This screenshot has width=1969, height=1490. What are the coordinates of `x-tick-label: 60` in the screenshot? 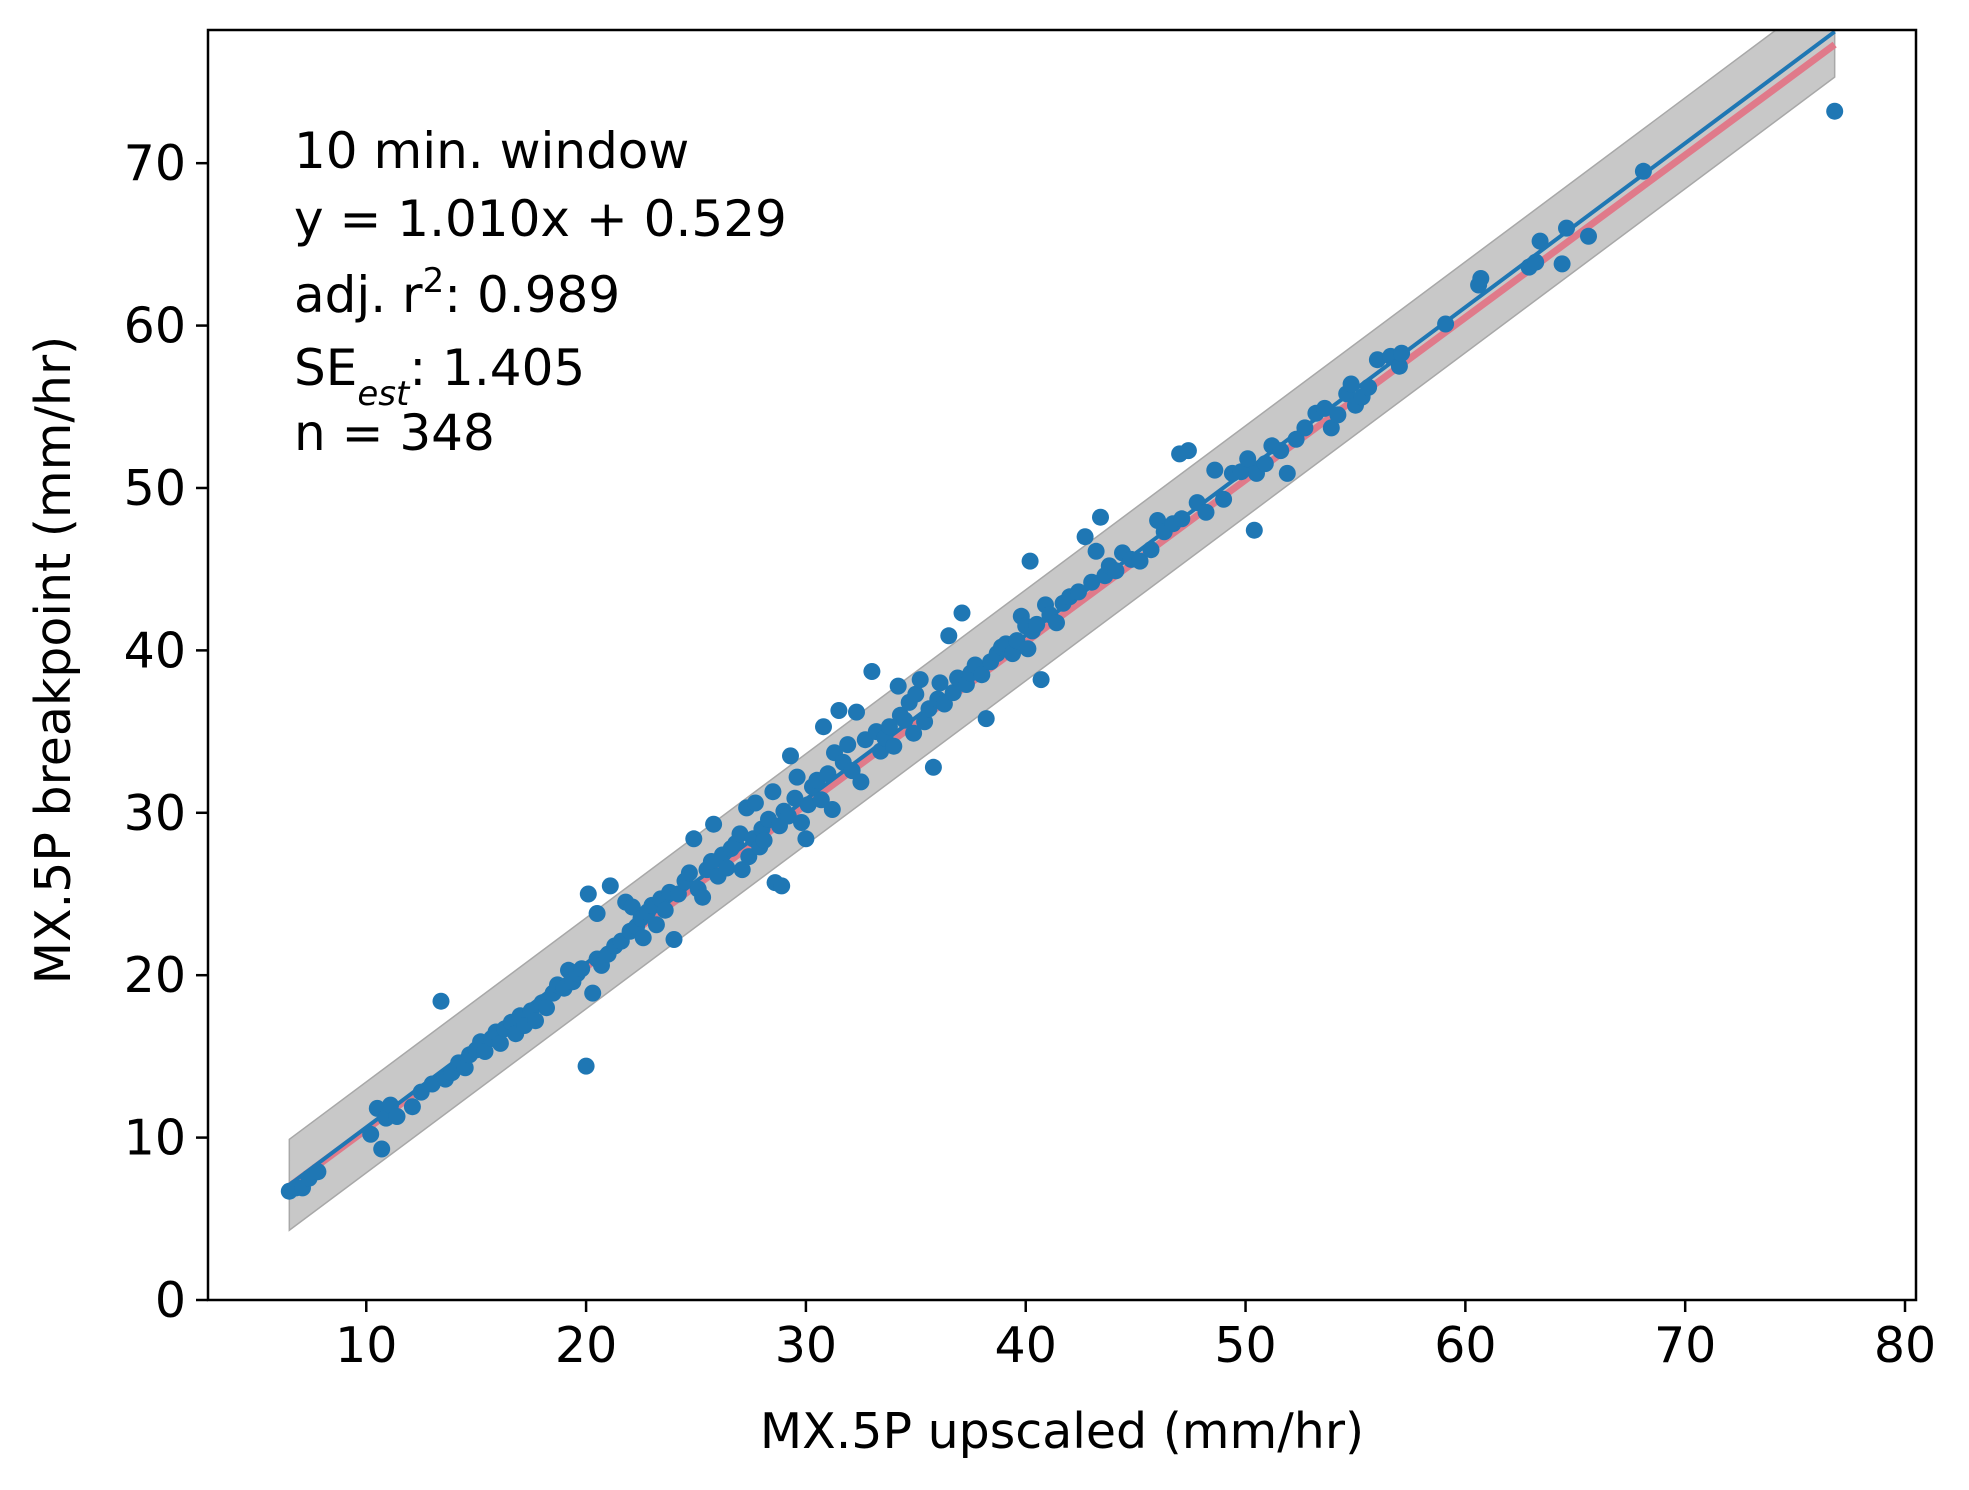 It's located at (1465, 1345).